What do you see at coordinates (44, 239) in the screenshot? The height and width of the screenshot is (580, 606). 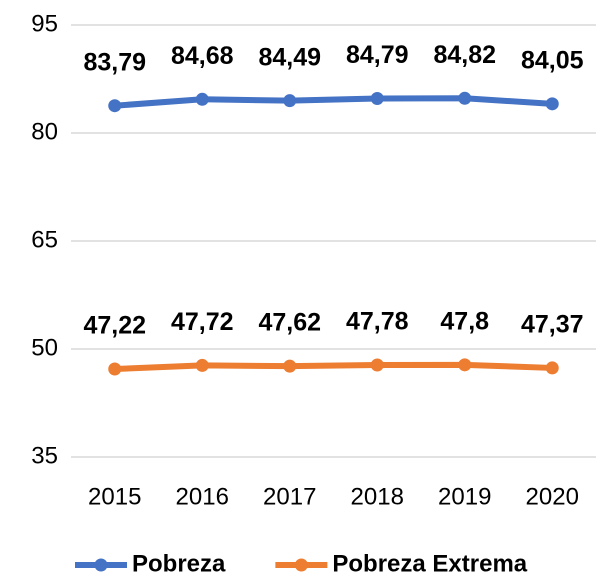 I see `y-tick-label: 65` at bounding box center [44, 239].